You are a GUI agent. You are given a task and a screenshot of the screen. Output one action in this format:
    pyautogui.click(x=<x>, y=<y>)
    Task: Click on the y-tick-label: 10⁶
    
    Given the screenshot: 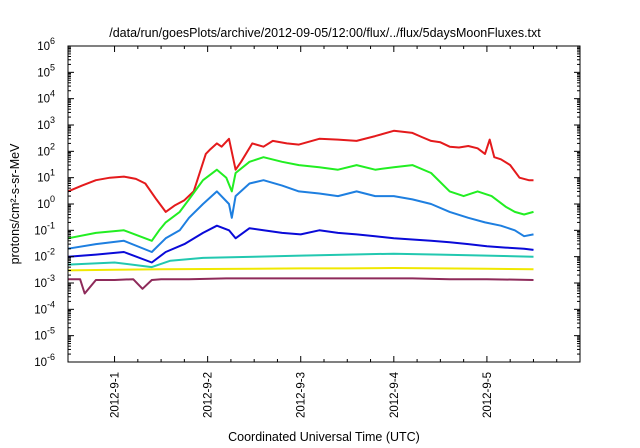 What is the action you would take?
    pyautogui.click(x=46, y=44)
    